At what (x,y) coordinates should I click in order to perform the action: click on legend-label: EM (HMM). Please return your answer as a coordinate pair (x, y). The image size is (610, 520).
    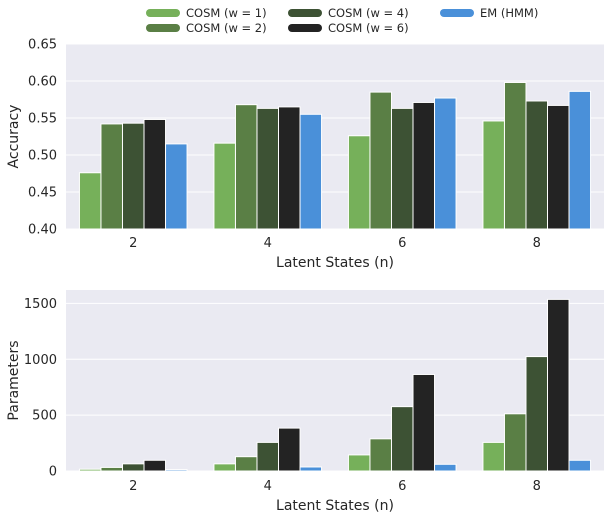
    Looking at the image, I should click on (509, 13).